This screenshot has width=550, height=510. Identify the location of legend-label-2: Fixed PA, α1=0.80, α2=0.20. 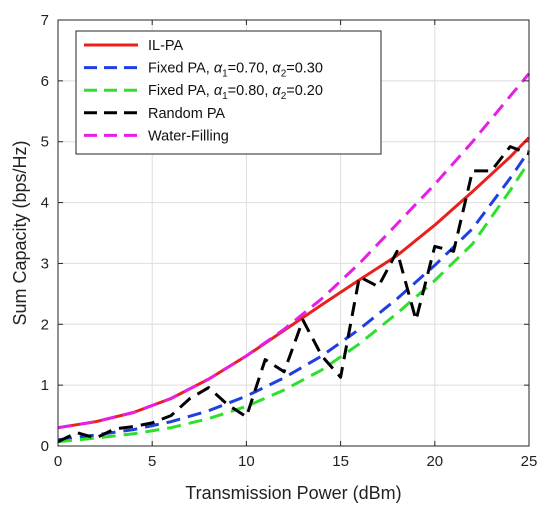
(235, 92).